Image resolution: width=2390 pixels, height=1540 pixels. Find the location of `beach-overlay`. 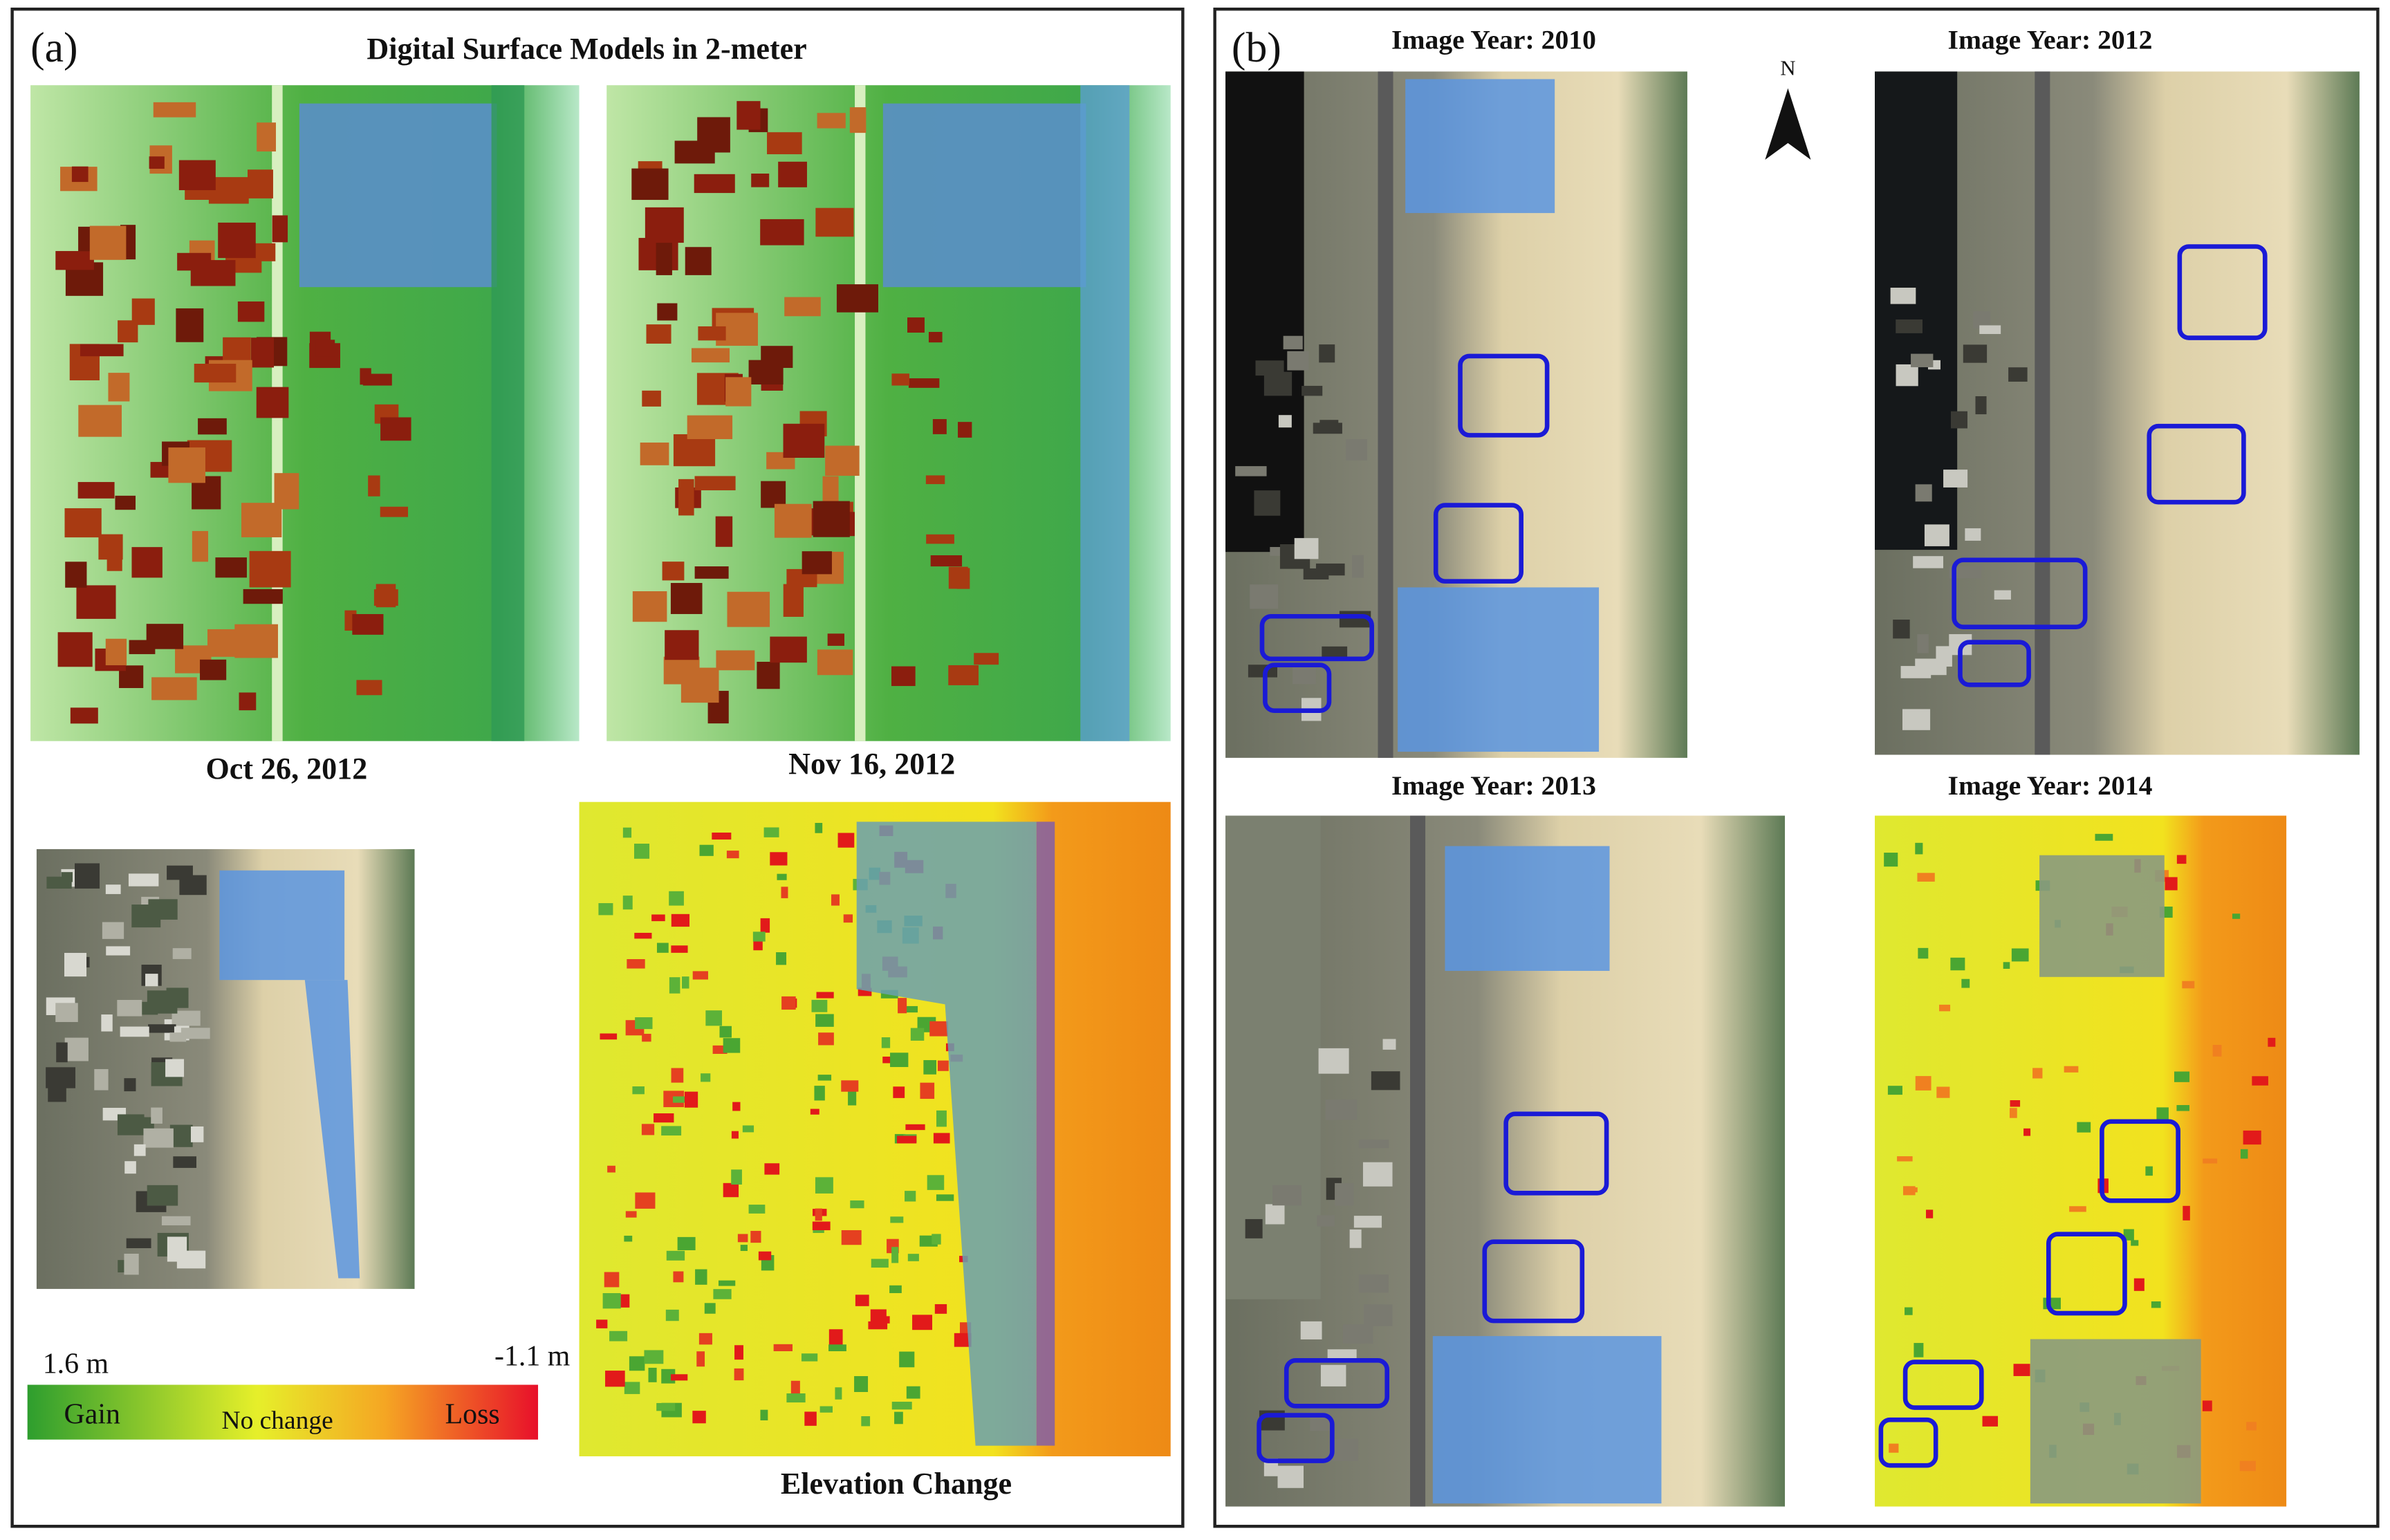

beach-overlay is located at coordinates (332, 1129).